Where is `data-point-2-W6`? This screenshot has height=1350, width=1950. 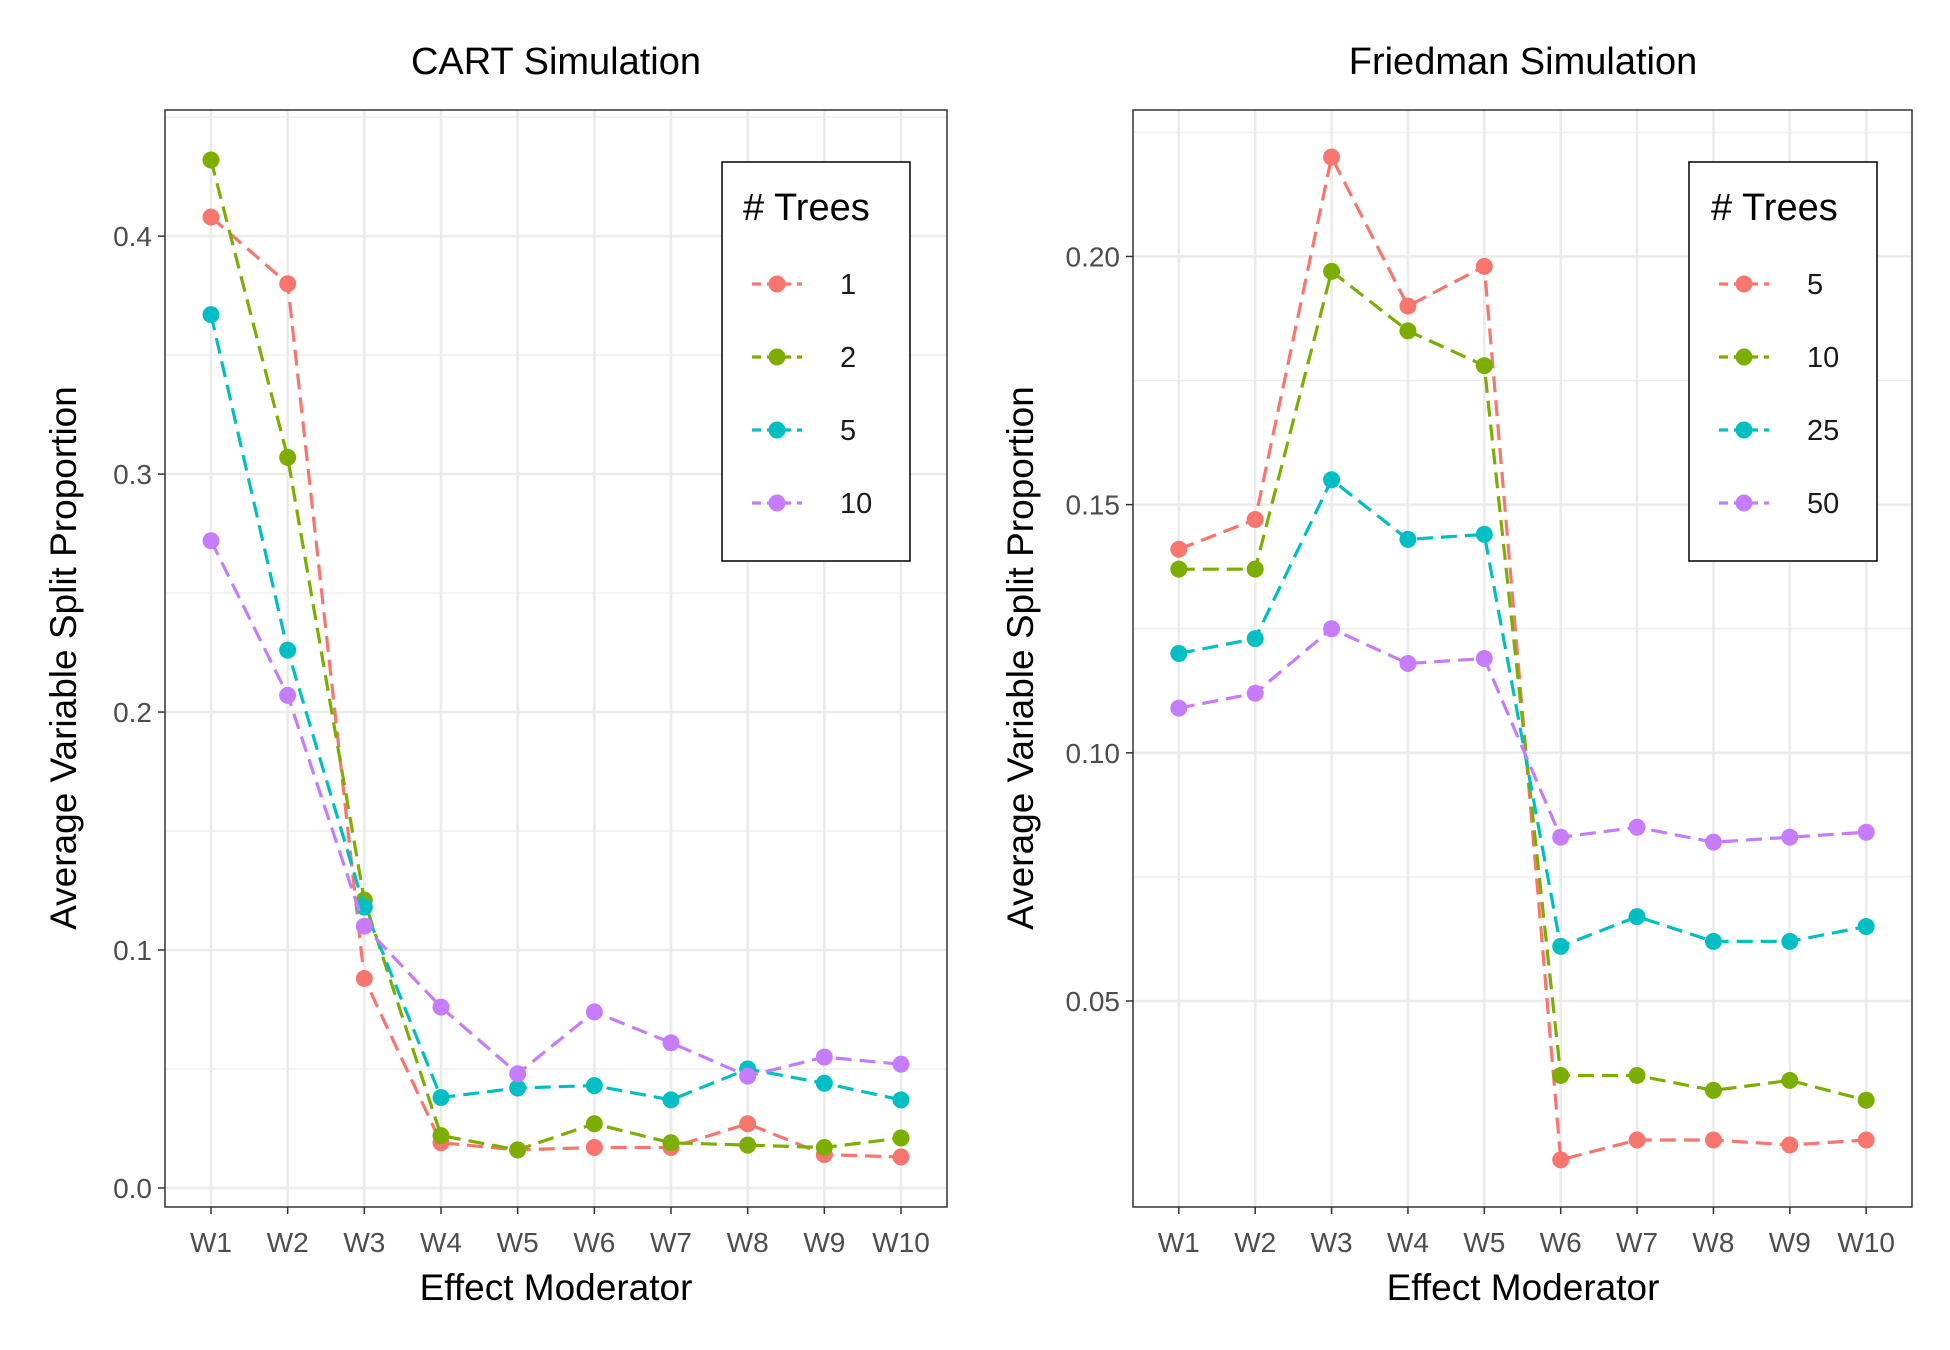 data-point-2-W6 is located at coordinates (594, 1124).